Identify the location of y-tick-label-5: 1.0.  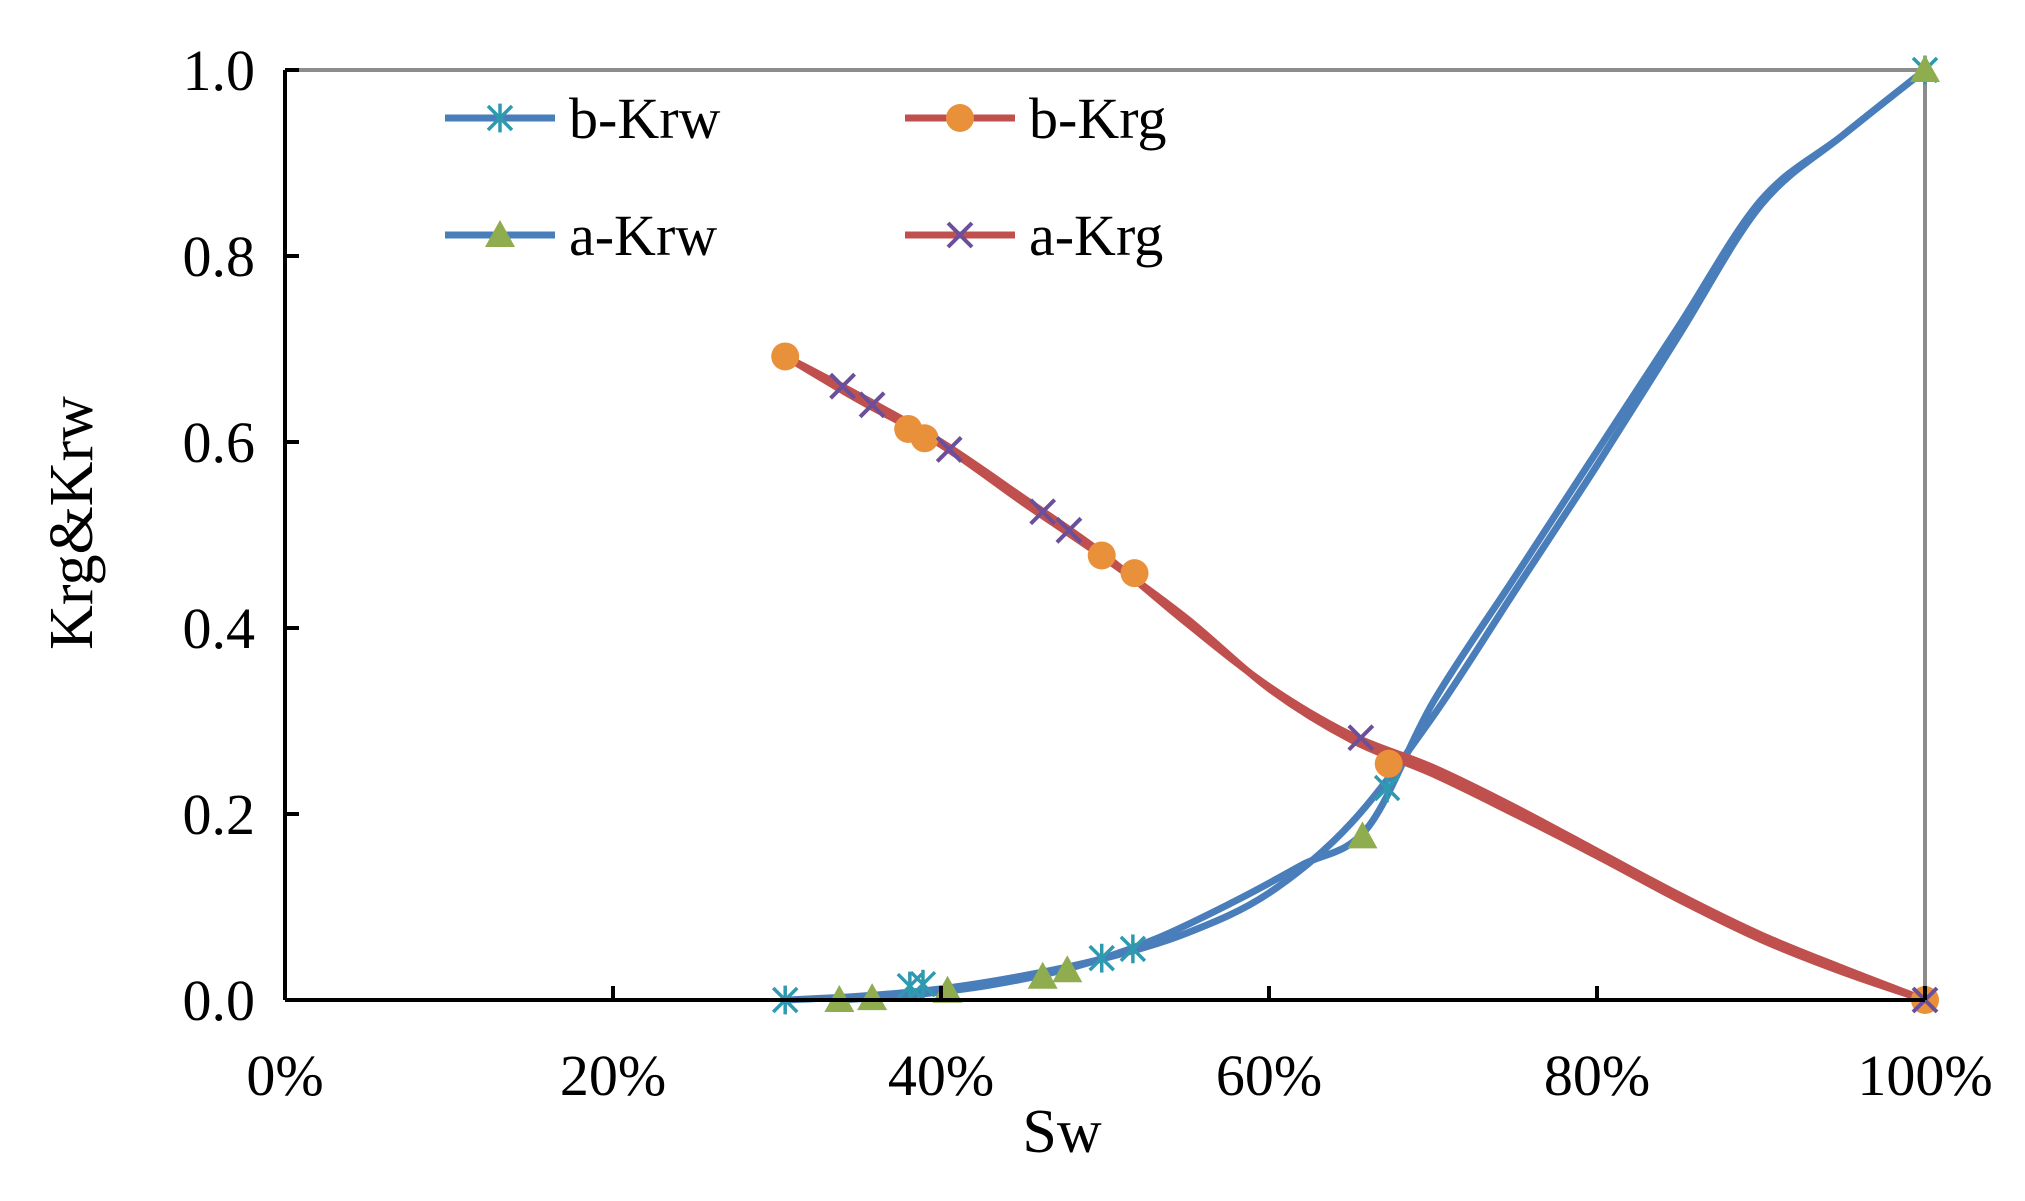
(219, 70).